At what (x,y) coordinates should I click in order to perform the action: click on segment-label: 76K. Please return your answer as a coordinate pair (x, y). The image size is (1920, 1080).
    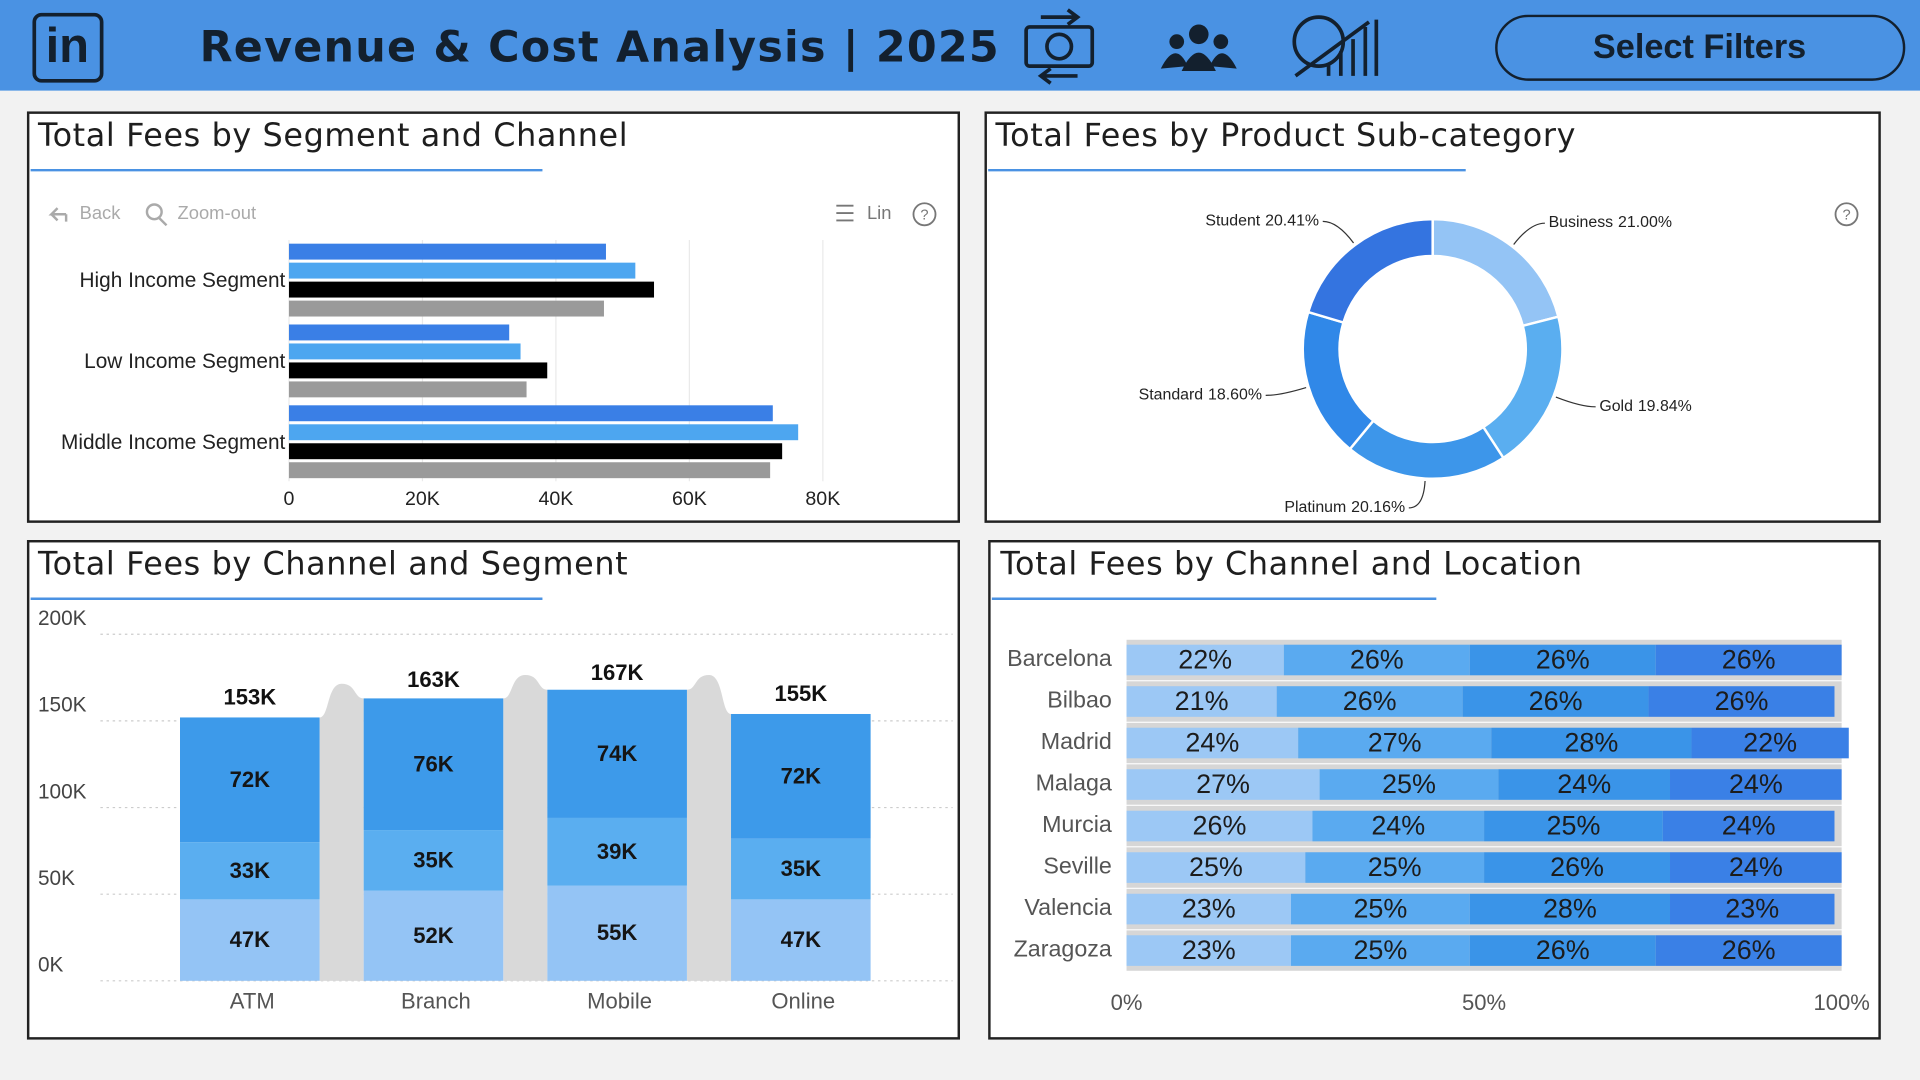
    Looking at the image, I should click on (433, 763).